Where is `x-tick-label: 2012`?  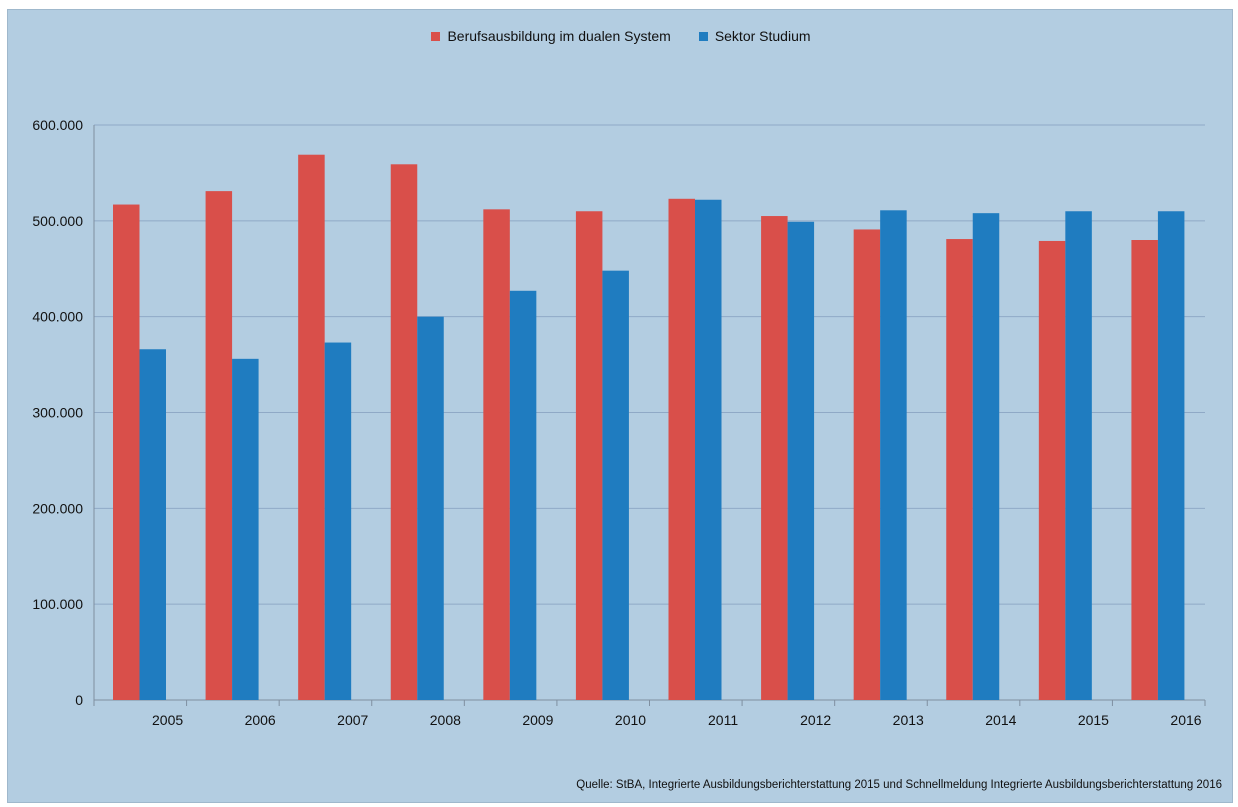 x-tick-label: 2012 is located at coordinates (815, 720).